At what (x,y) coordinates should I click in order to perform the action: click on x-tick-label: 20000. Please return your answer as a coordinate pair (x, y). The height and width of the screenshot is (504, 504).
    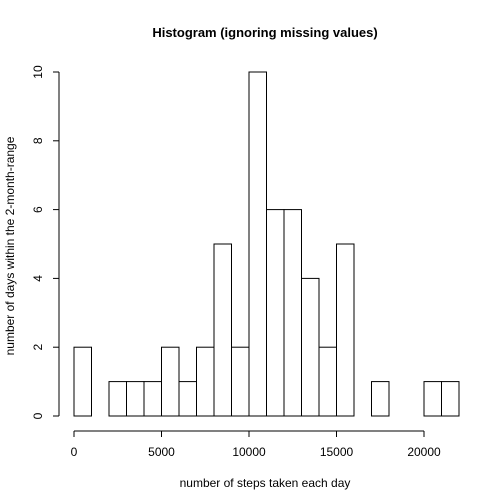
    Looking at the image, I should click on (424, 452).